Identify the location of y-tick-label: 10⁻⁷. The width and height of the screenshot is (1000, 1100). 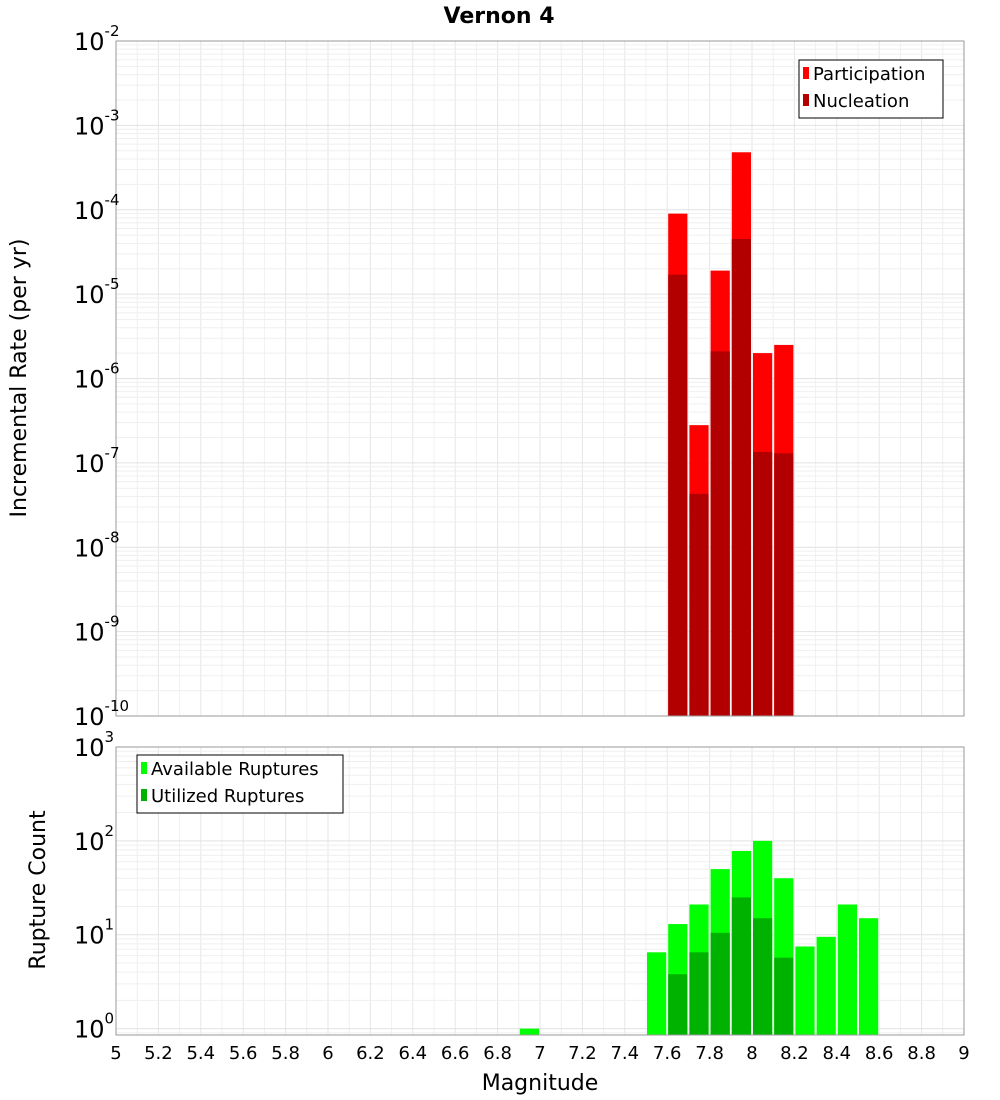
(97, 461).